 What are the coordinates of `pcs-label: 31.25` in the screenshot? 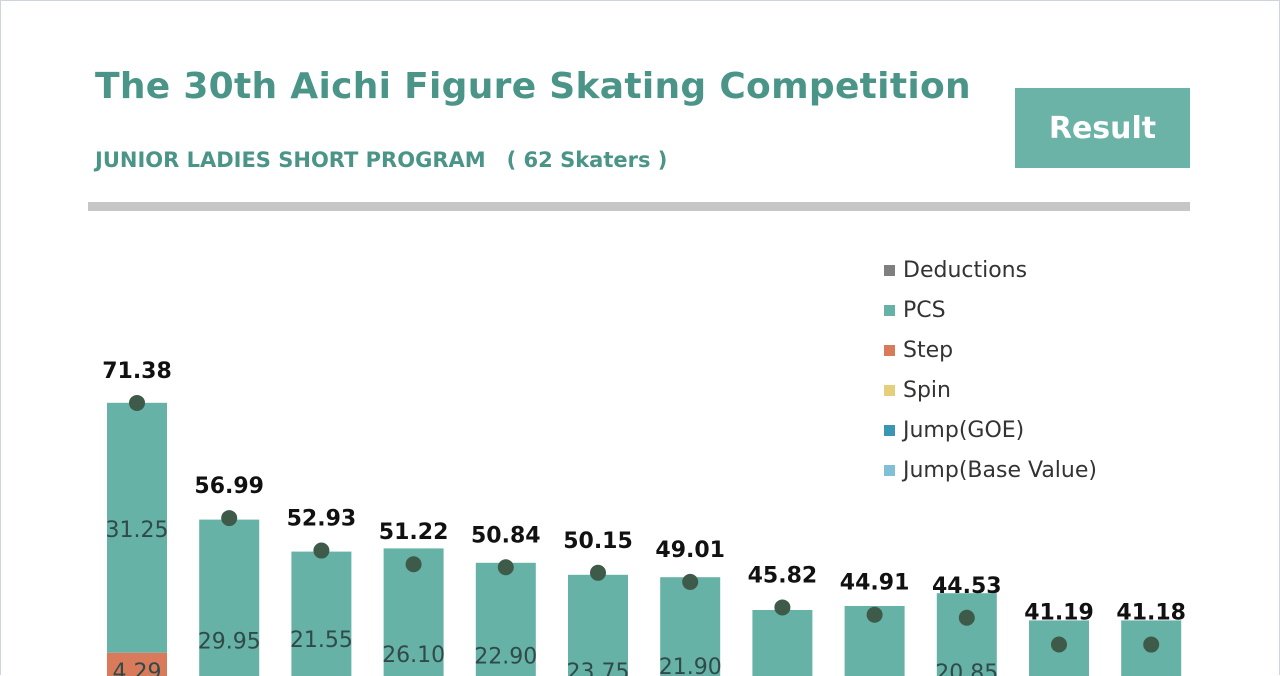 It's located at (137, 530).